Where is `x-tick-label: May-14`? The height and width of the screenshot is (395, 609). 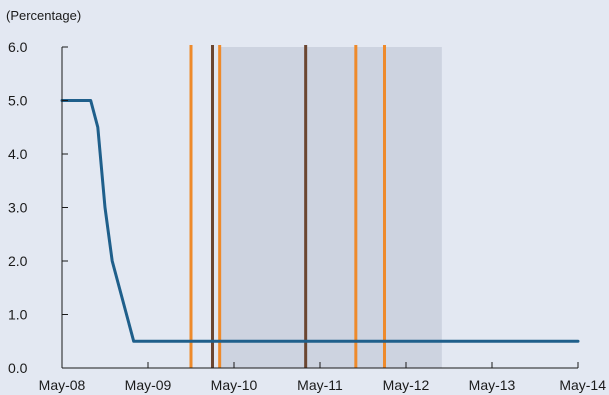 x-tick-label: May-14 is located at coordinates (582, 385).